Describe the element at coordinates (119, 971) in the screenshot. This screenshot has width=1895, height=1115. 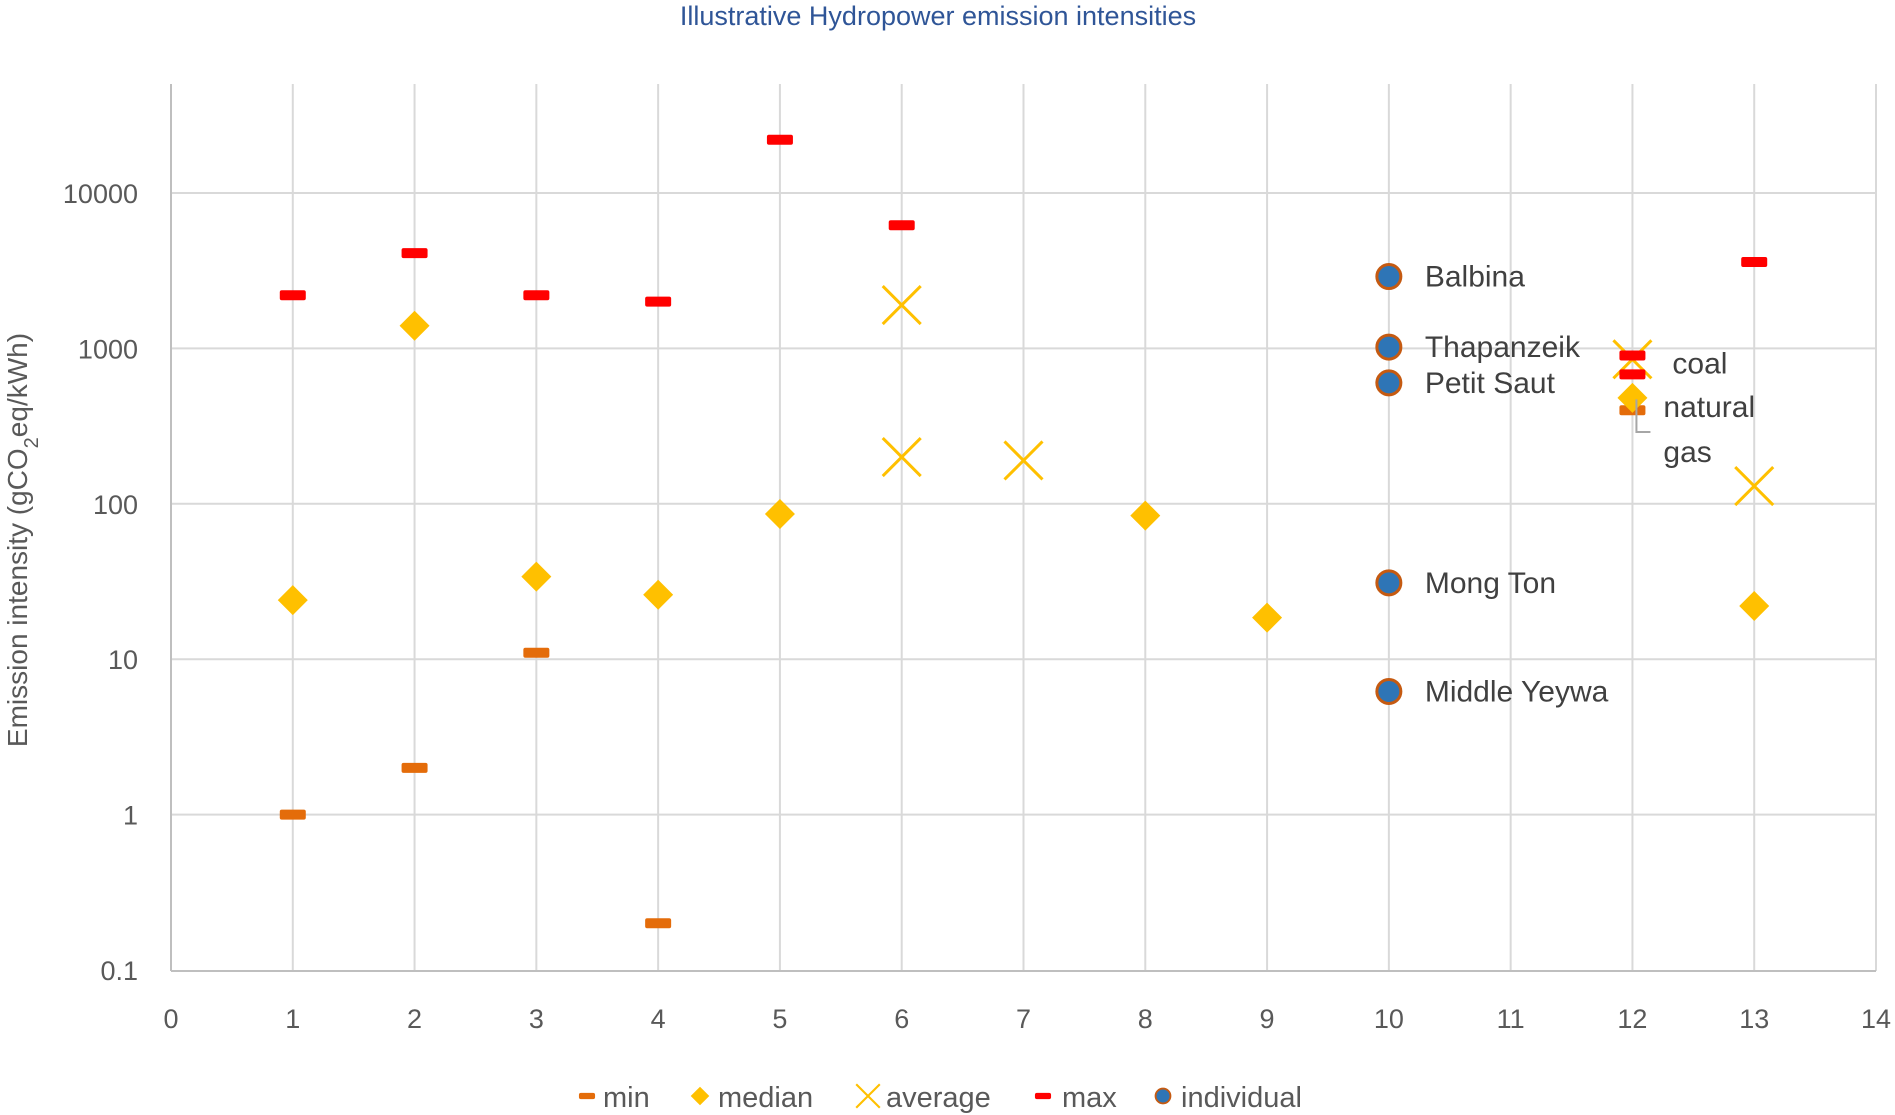
I see `y-tick-label: 0.1` at that location.